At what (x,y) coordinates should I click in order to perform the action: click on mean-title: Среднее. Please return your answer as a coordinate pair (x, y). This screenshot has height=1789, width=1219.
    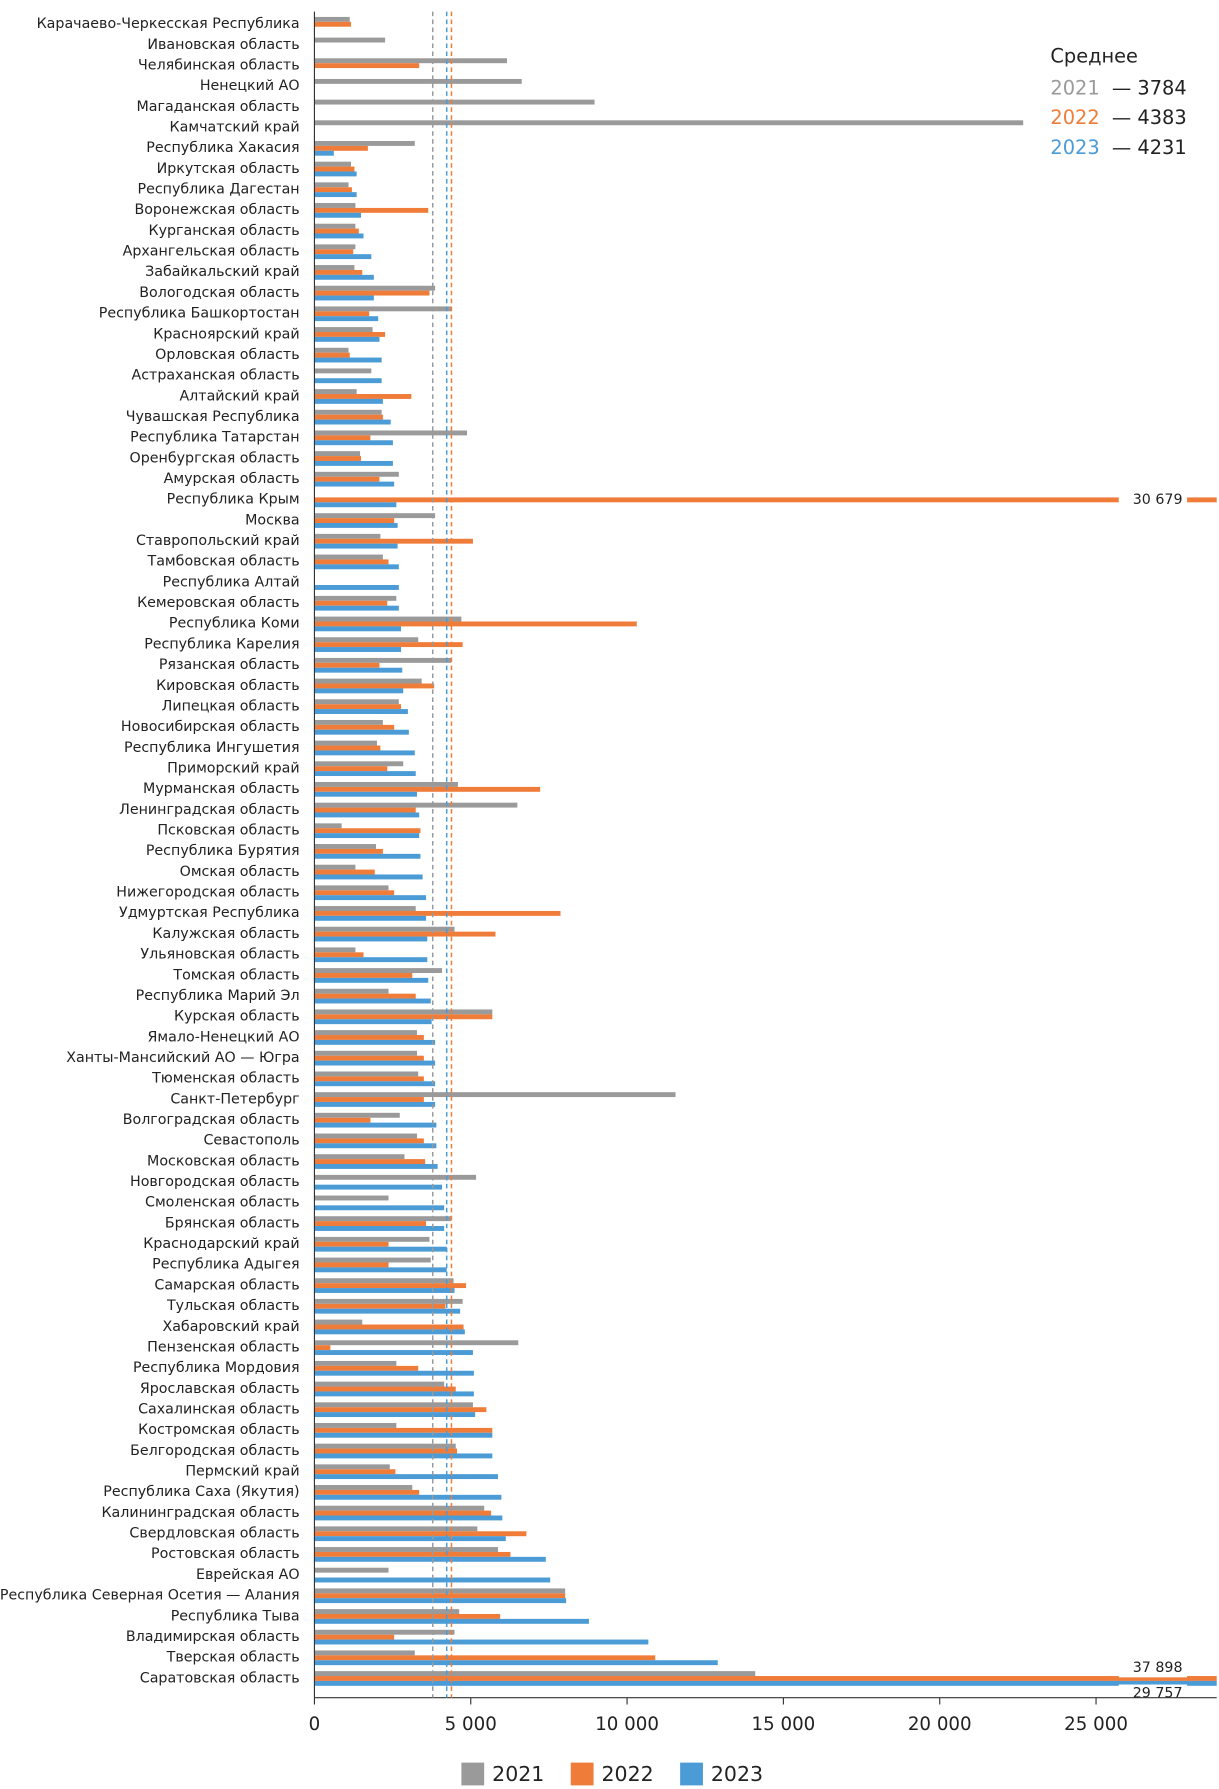
    Looking at the image, I should click on (1094, 56).